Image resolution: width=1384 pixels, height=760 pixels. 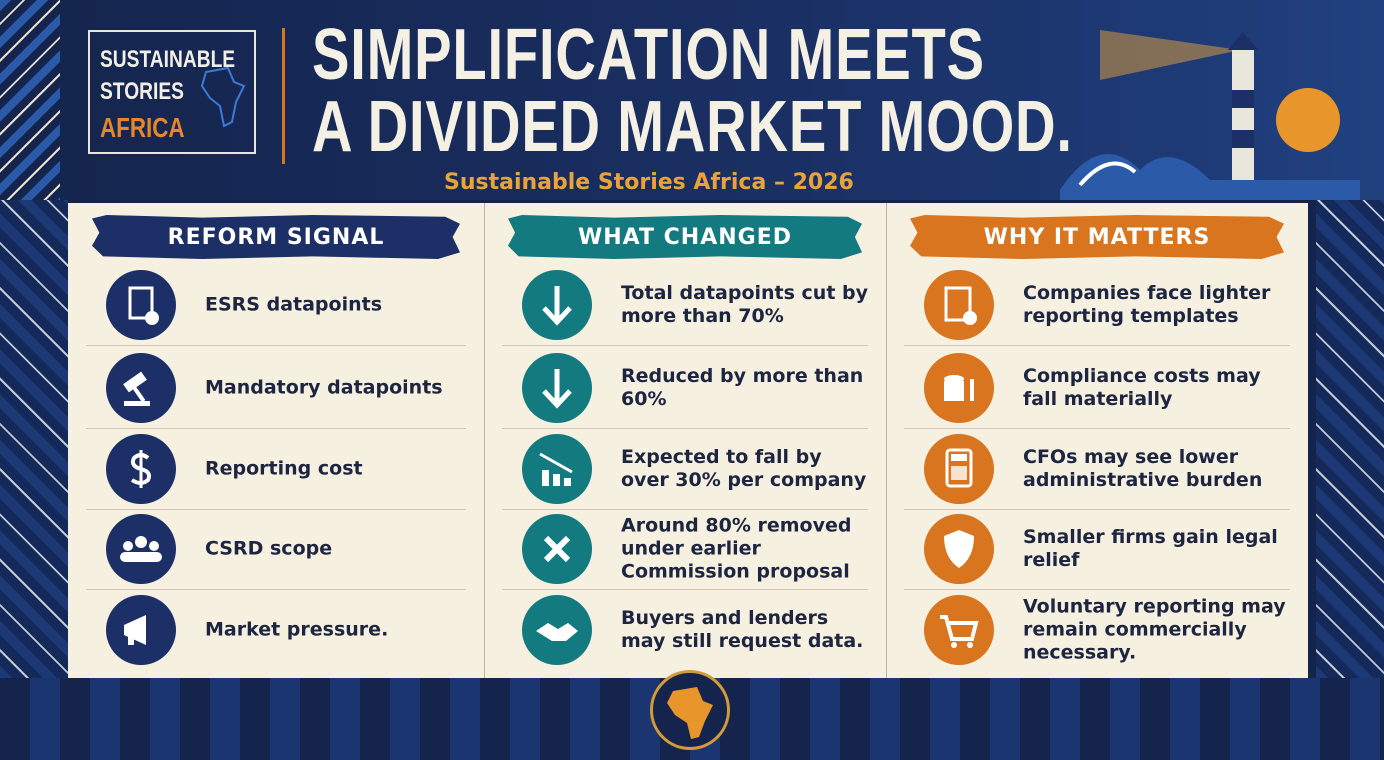 What do you see at coordinates (276, 237) in the screenshot?
I see `column-header: REFORM SIGNAL` at bounding box center [276, 237].